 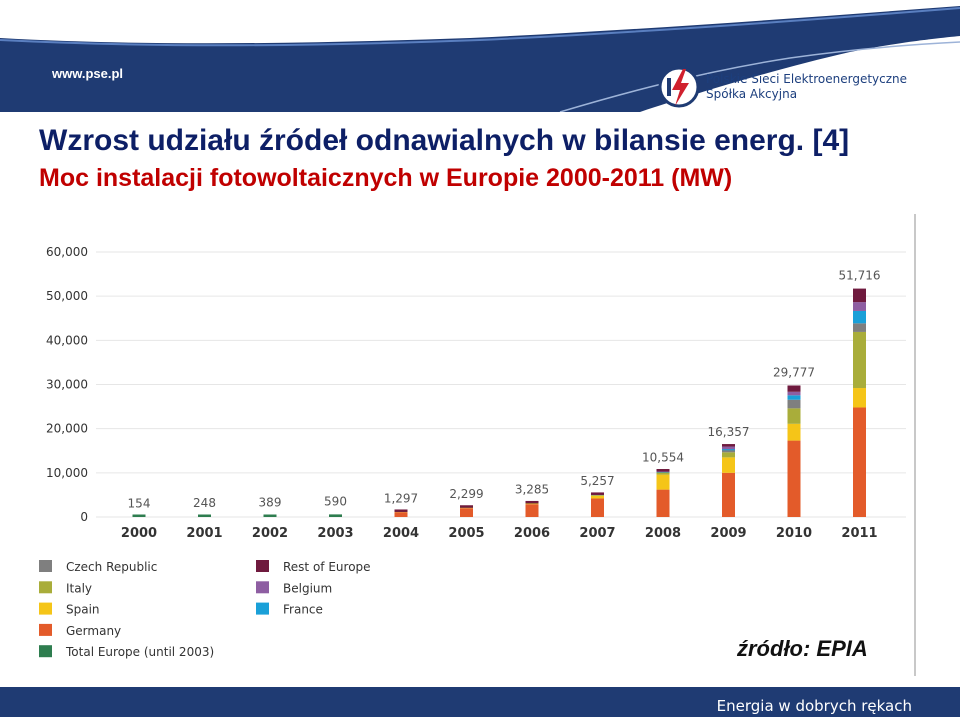 I want to click on legend-label: Germany, so click(x=93, y=631).